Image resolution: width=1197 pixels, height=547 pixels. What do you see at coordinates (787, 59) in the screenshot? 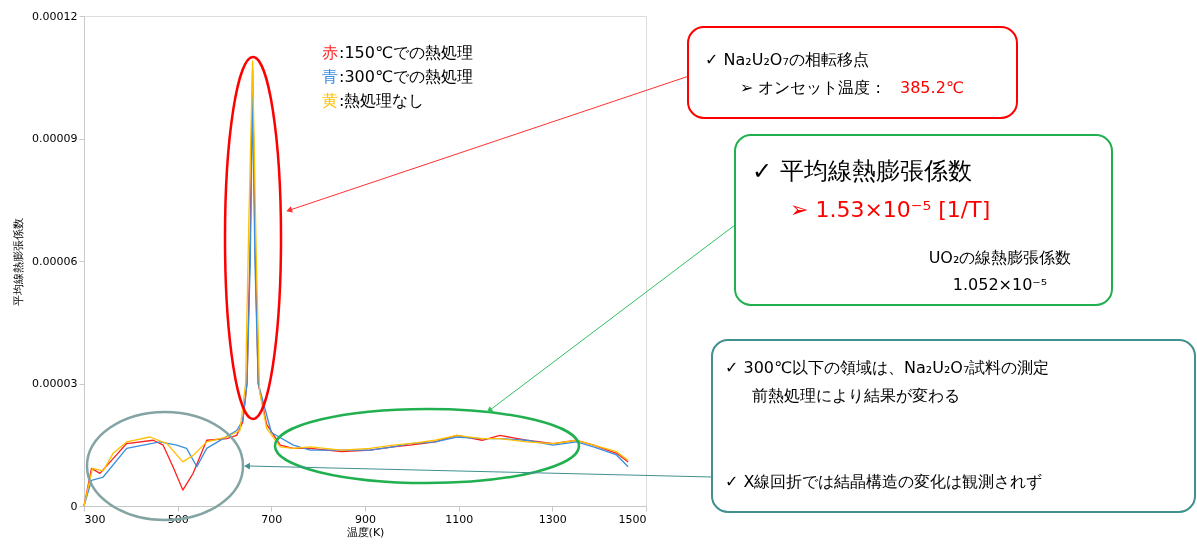
I see `text: ✓ Na₂U₂O₇の相転移点` at bounding box center [787, 59].